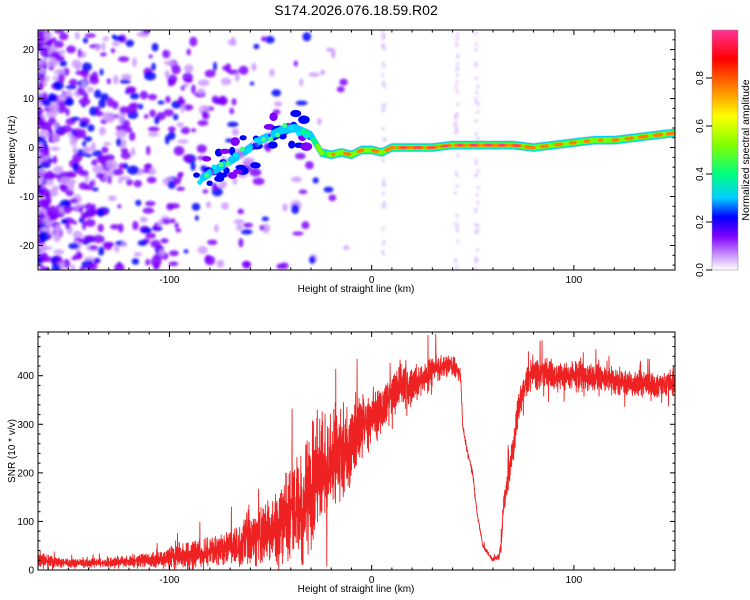 The image size is (750, 600). Describe the element at coordinates (574, 580) in the screenshot. I see `x-tick-label: 100` at that location.